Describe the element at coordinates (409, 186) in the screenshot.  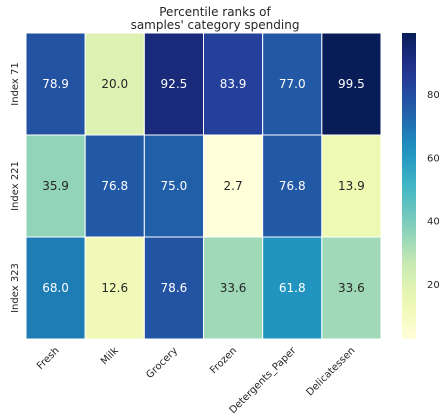
I see `colorbar-gradient` at that location.